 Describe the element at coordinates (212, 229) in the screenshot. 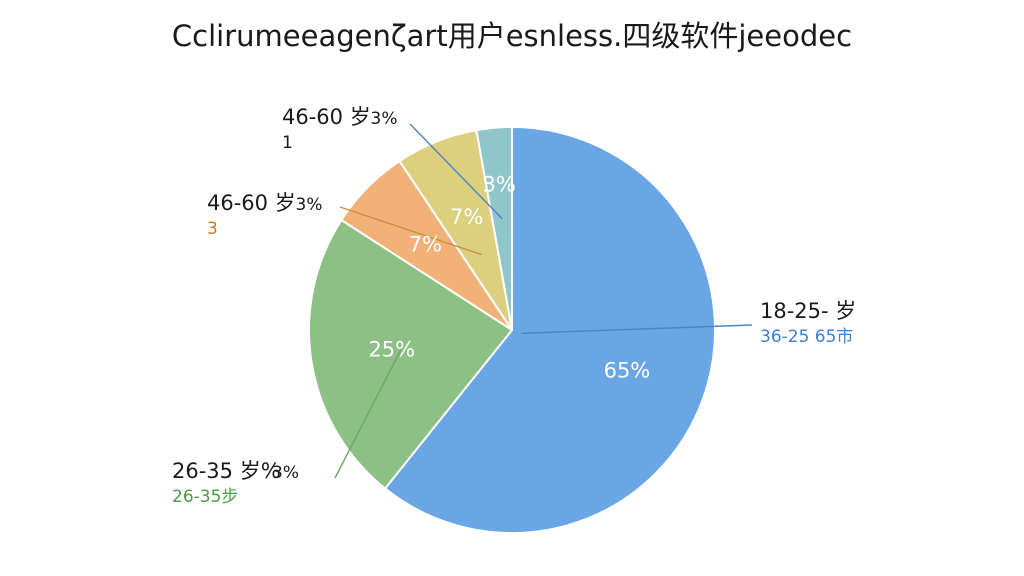

I see `callout-sub-label: 3` at that location.